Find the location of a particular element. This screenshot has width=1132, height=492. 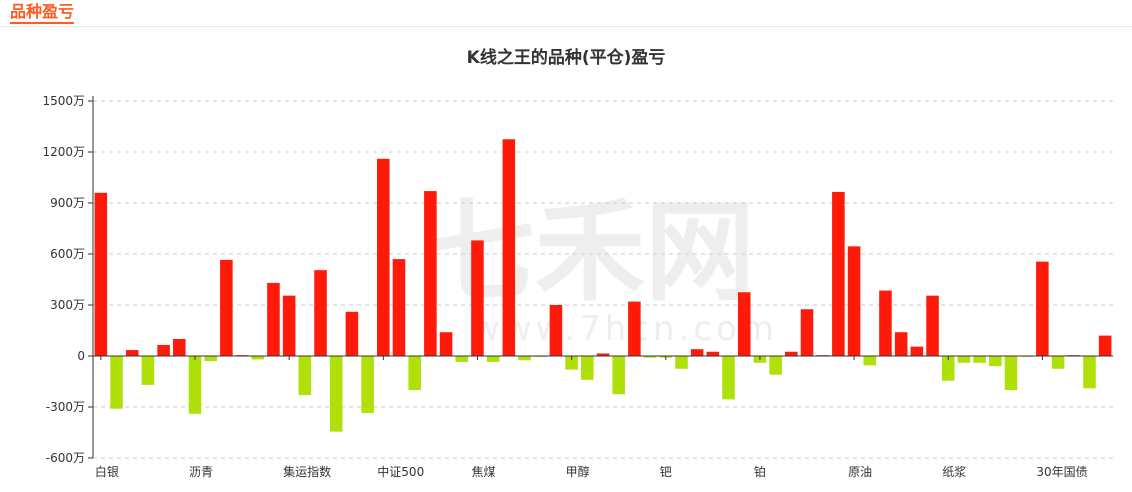

x-tick-label: 钯 is located at coordinates (666, 472).